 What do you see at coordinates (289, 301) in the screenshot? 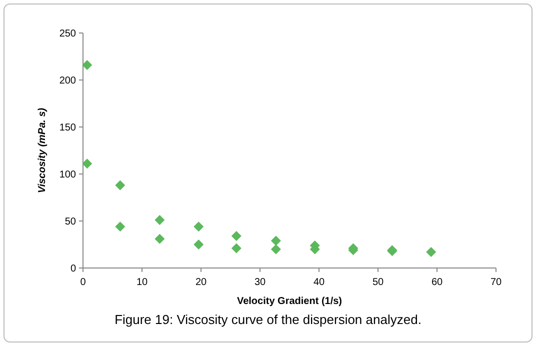
I see `x-axis-title: Velocity Gradient (1/s)` at bounding box center [289, 301].